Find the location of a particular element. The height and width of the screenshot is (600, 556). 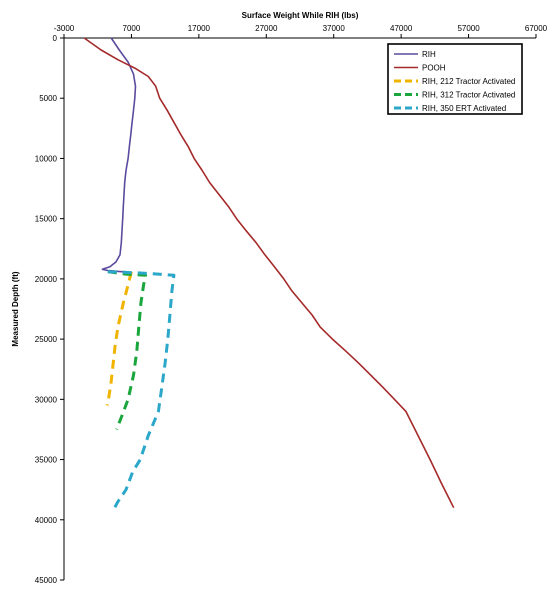

x-tick-label: 57000 is located at coordinates (468, 28).